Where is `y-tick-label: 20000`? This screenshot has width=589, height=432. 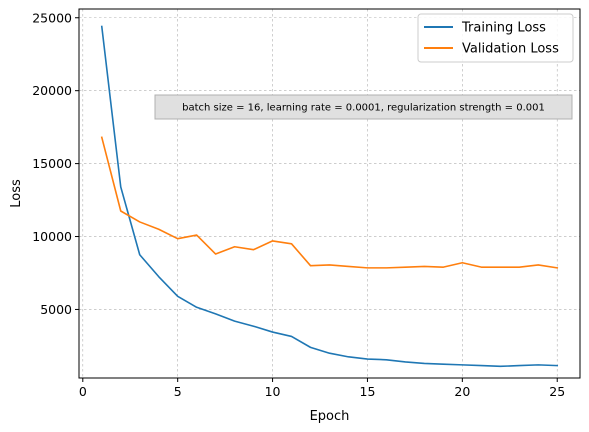 y-tick-label: 20000 is located at coordinates (52, 90).